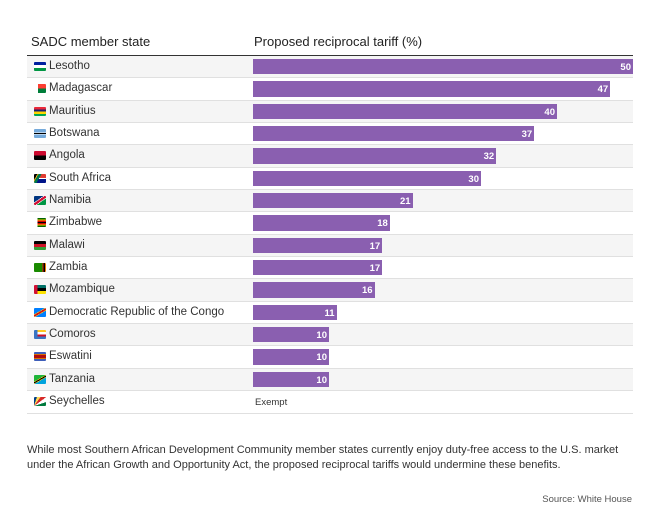 The image size is (652, 512). I want to click on bar-track: 47, so click(443, 88).